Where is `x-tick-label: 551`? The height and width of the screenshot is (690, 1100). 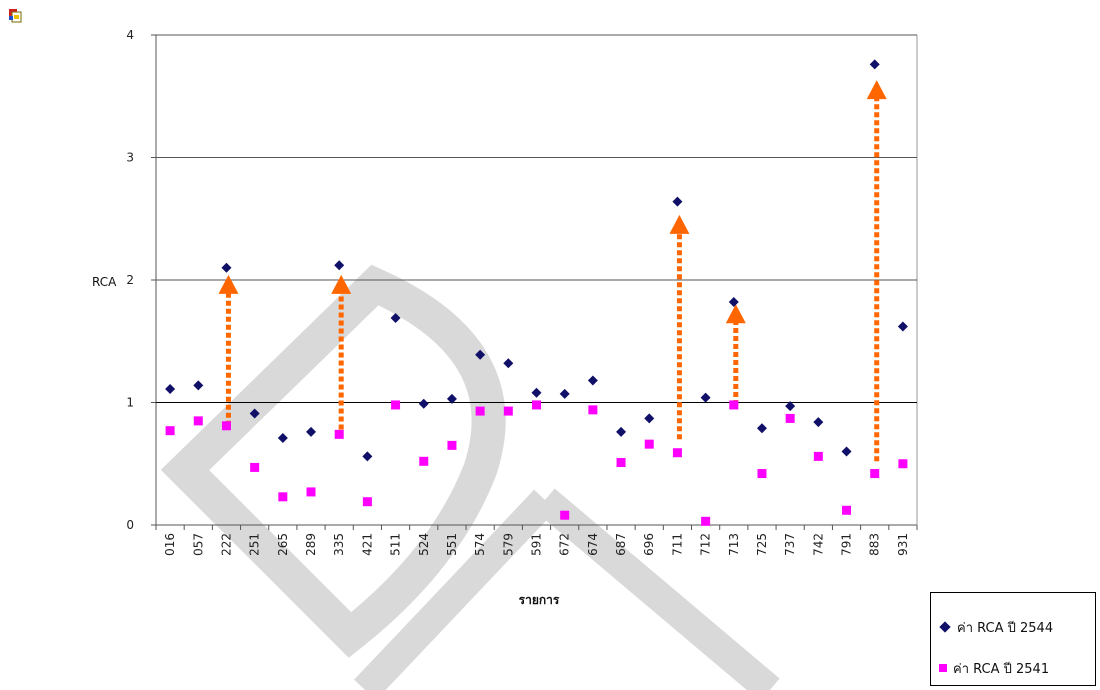
x-tick-label: 551 is located at coordinates (452, 544).